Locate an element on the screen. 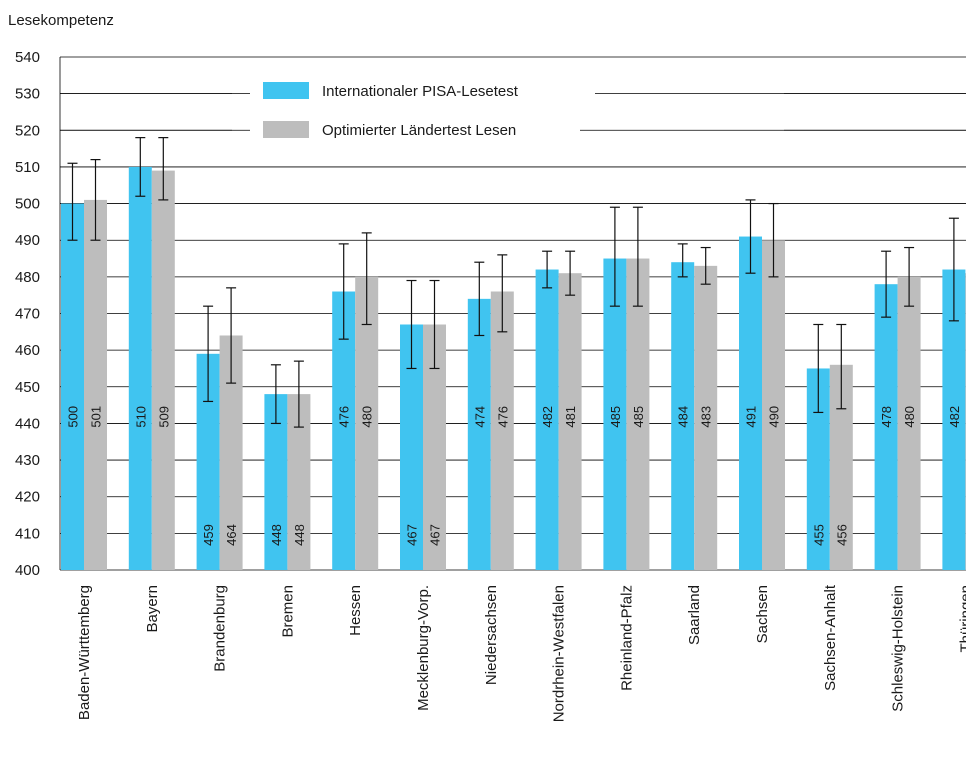 The width and height of the screenshot is (966, 769). data-label: 478 is located at coordinates (886, 417).